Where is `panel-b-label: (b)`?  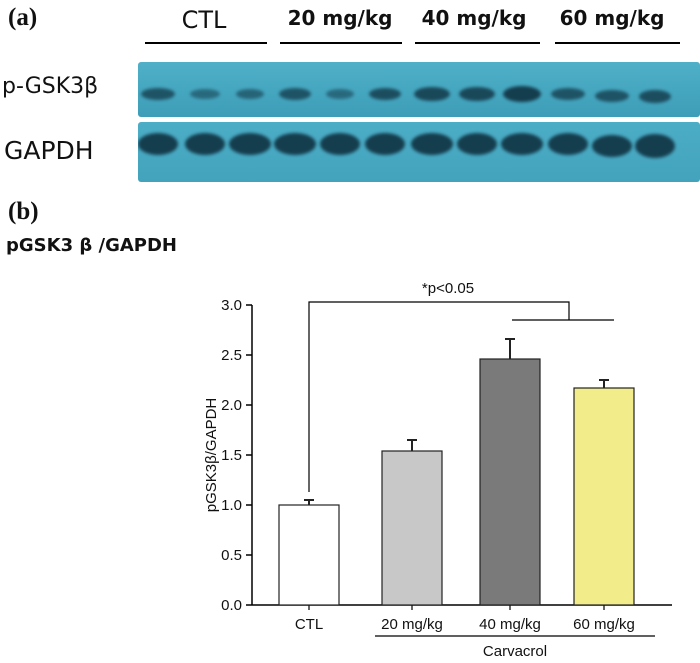 panel-b-label: (b) is located at coordinates (23, 211).